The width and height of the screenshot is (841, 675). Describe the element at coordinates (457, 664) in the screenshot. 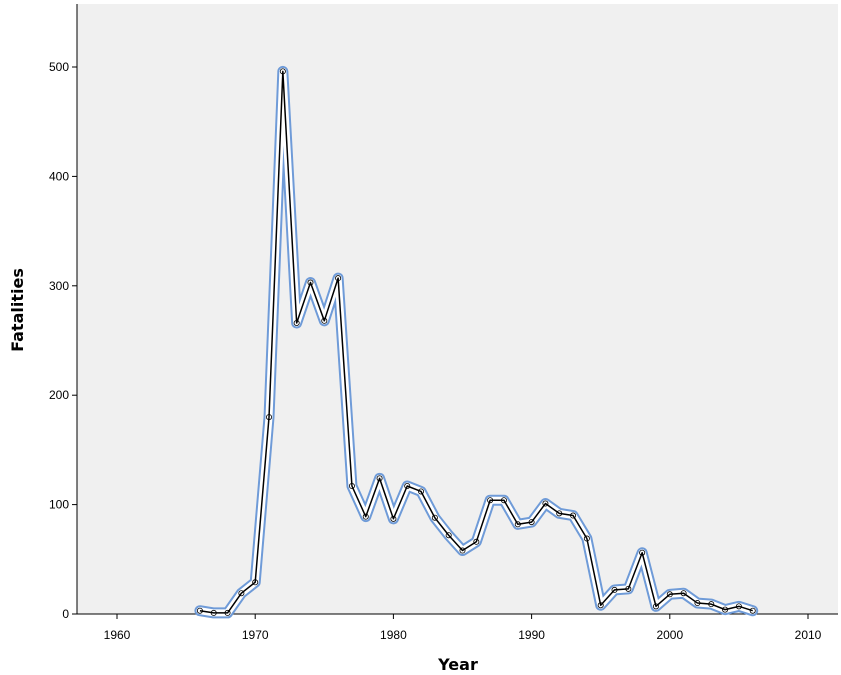

I see `x-axis-title: Year` at that location.